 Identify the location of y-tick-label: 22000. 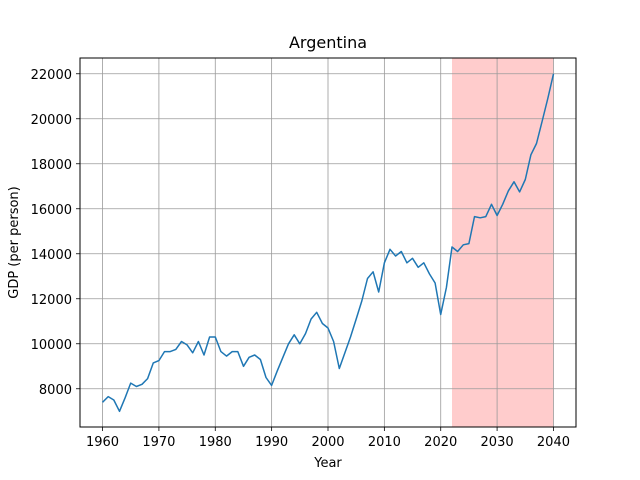
(51, 75).